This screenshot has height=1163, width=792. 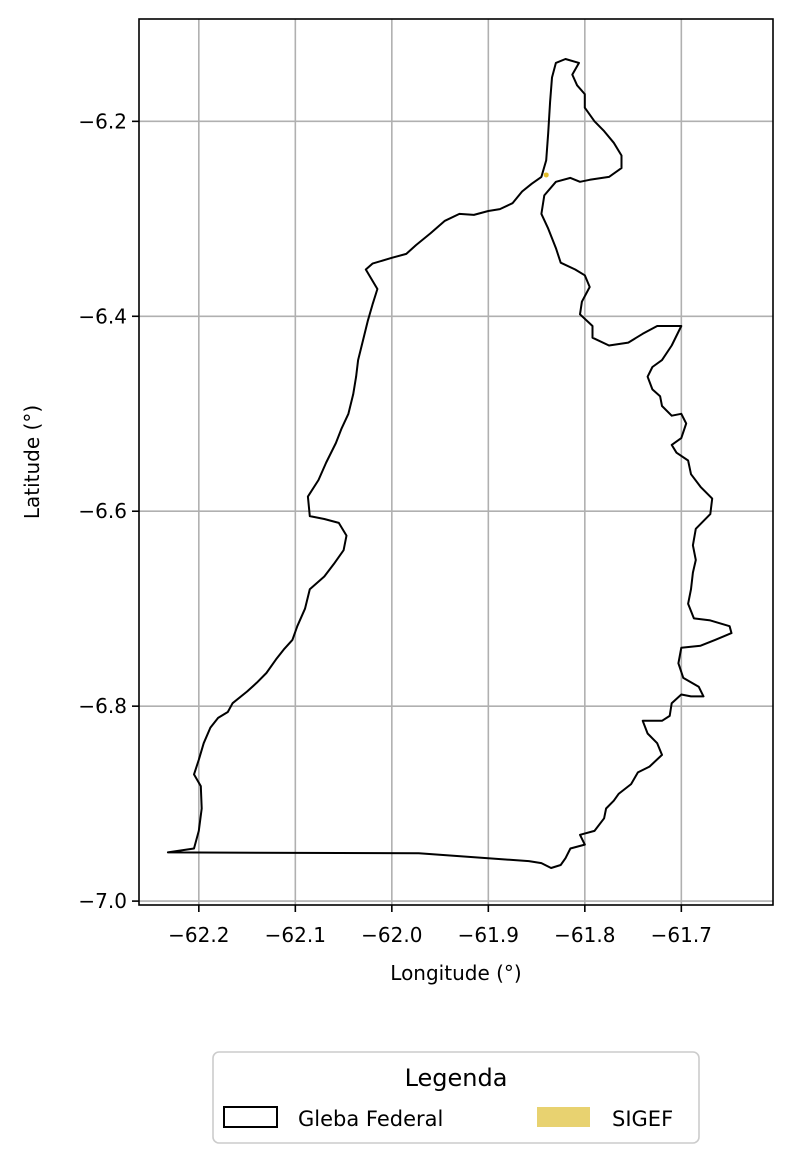 I want to click on legend: Legenda Gleba Federal SIGEF, so click(x=456, y=1097).